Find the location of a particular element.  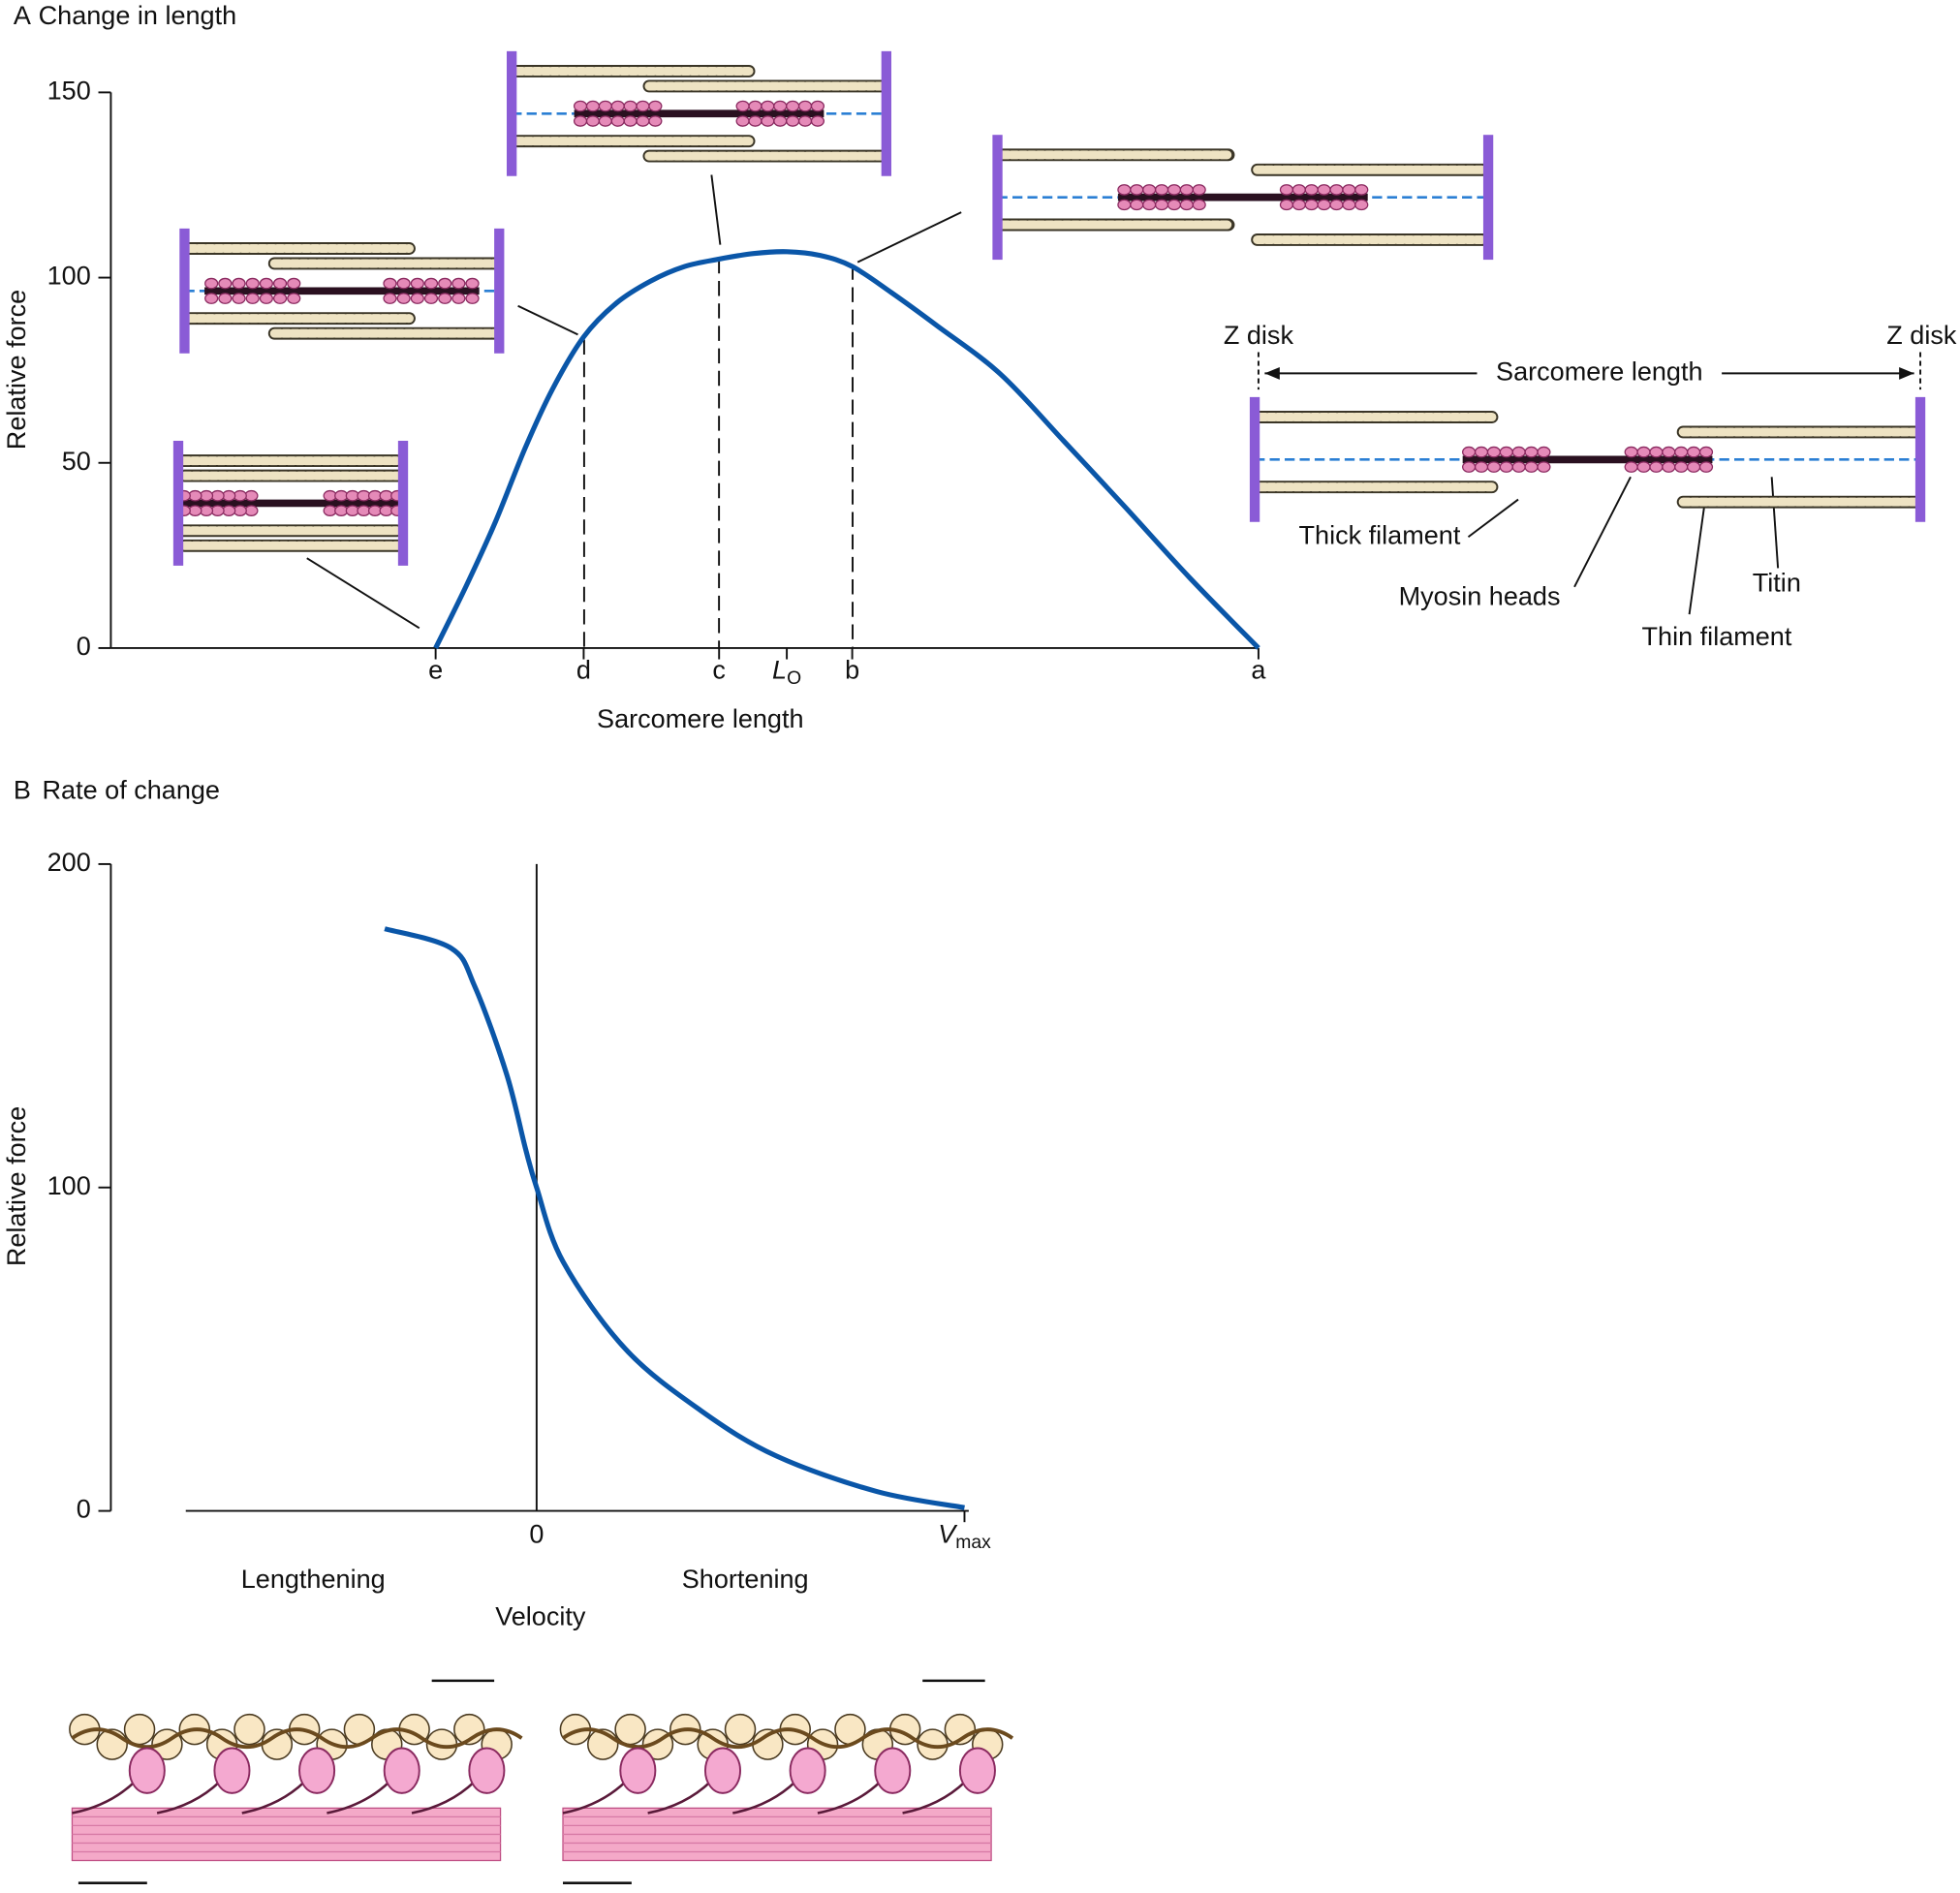

x-tick-label: e is located at coordinates (435, 670).